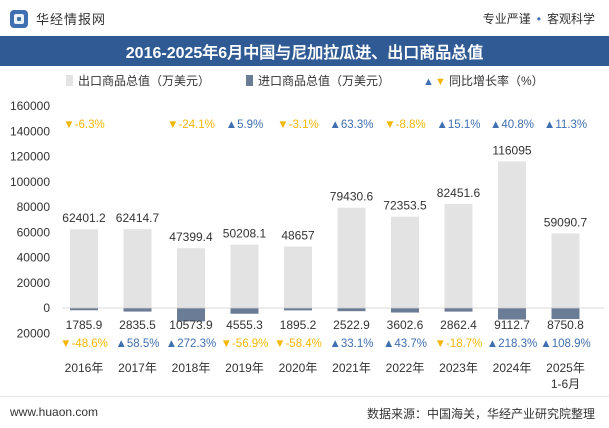 The image size is (609, 428). What do you see at coordinates (34, 258) in the screenshot?
I see `y-tick-label: 40000` at bounding box center [34, 258].